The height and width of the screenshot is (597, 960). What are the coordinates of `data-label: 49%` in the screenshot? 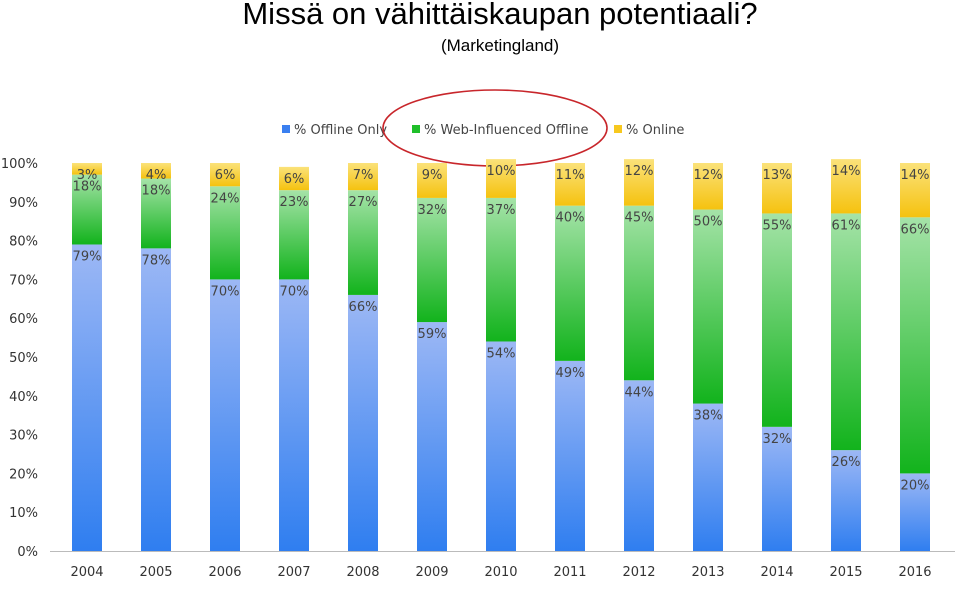 It's located at (570, 373).